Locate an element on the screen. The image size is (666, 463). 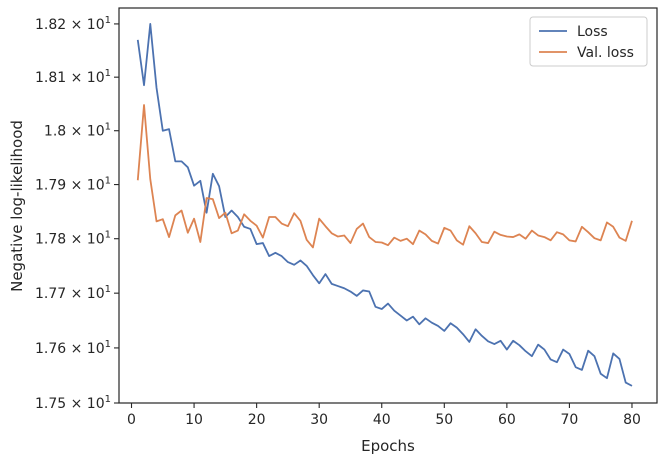
legend-label: Loss is located at coordinates (592, 32).